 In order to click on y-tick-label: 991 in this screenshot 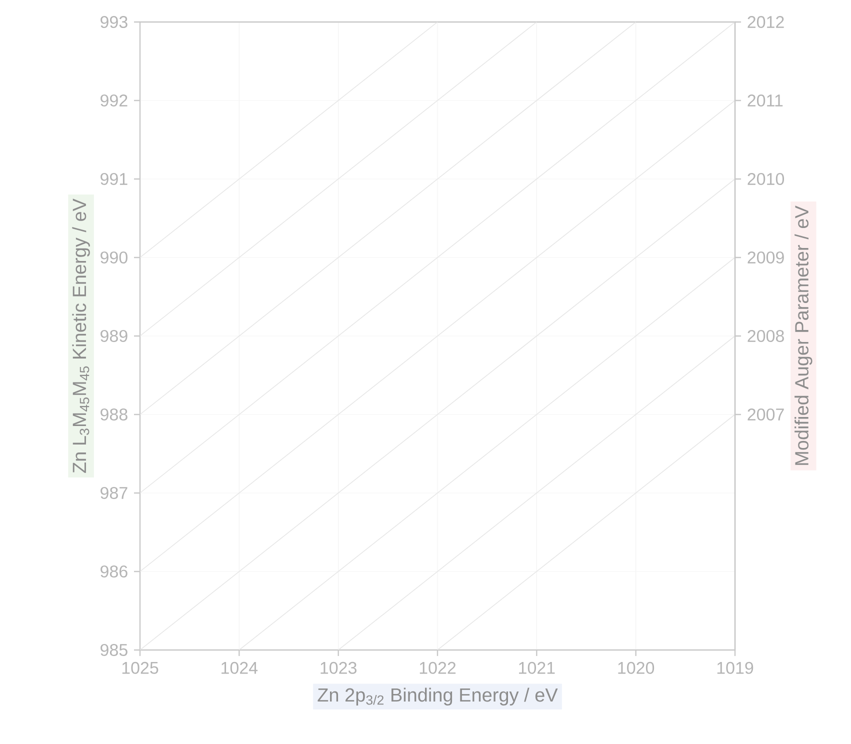, I will do `click(114, 179)`.